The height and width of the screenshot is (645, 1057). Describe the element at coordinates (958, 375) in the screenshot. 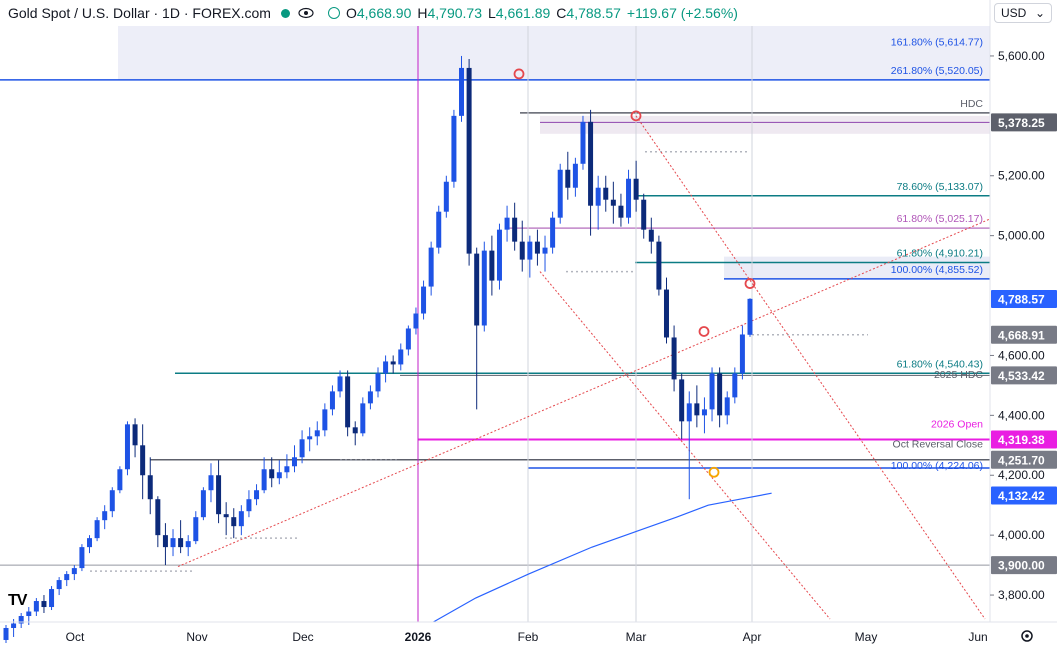

I see `level-annotation: 2025 HDC` at that location.